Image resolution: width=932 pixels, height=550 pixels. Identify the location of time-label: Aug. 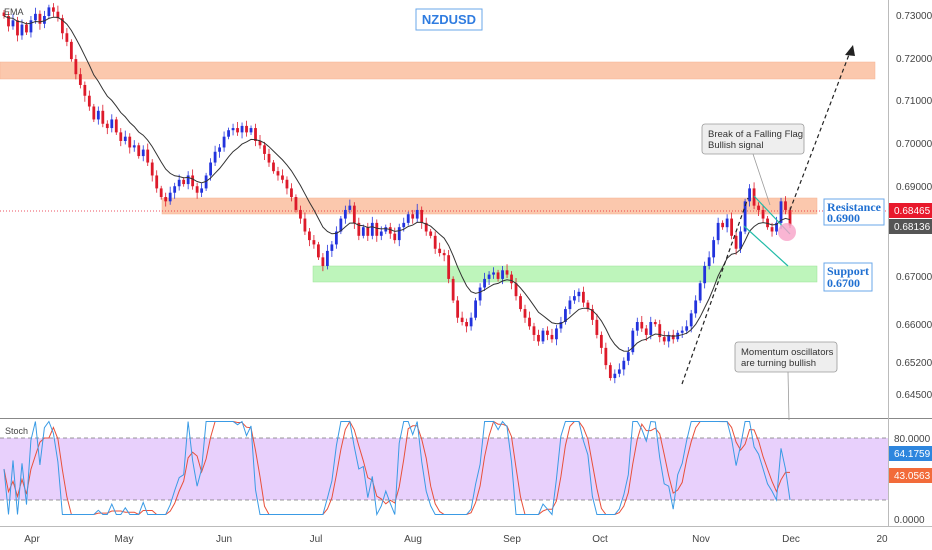
(413, 539).